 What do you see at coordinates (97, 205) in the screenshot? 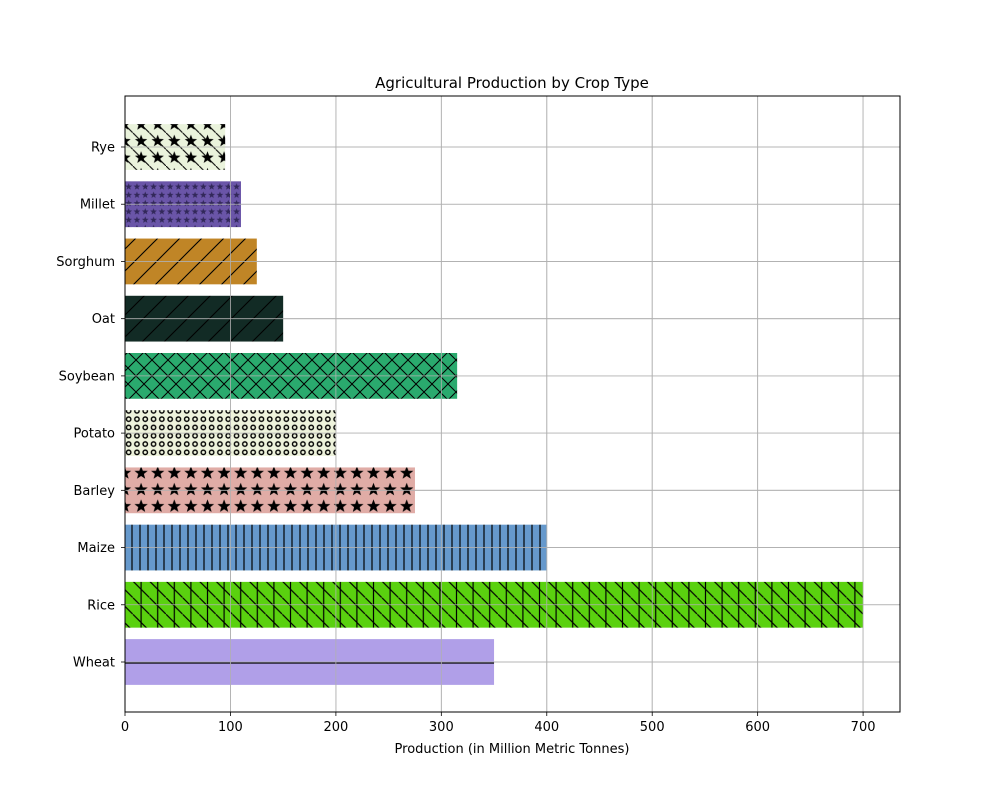
I see `y-tick-label: Millet` at bounding box center [97, 205].